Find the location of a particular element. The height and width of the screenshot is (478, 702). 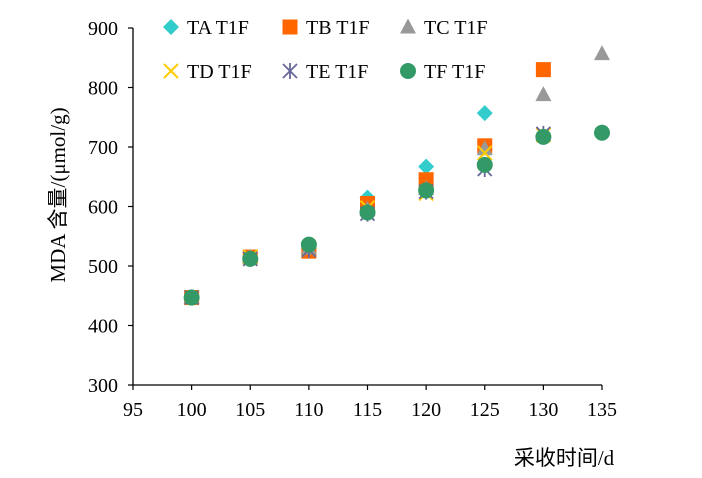

legend-item: TE T1F is located at coordinates (325, 72).